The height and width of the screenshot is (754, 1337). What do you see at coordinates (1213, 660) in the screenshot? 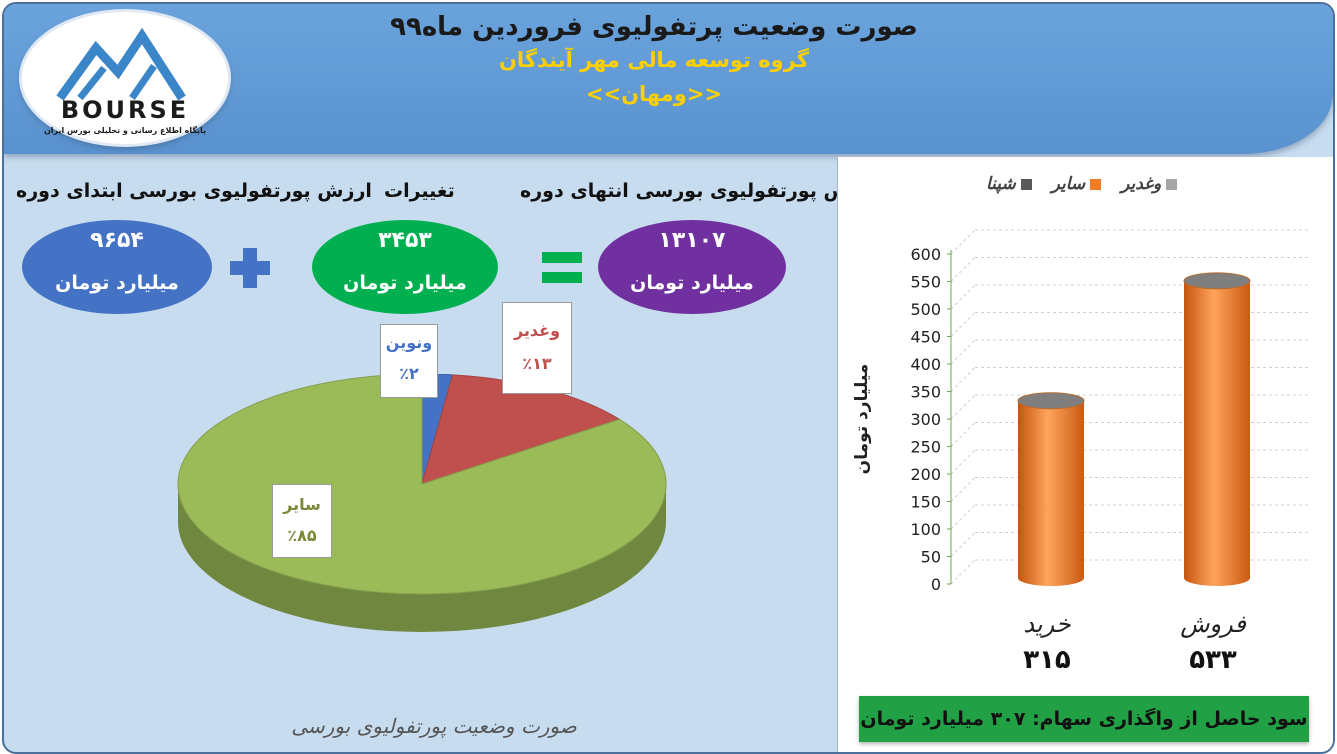
I see `bar-value-label-1: ۵۳۳` at bounding box center [1213, 660].